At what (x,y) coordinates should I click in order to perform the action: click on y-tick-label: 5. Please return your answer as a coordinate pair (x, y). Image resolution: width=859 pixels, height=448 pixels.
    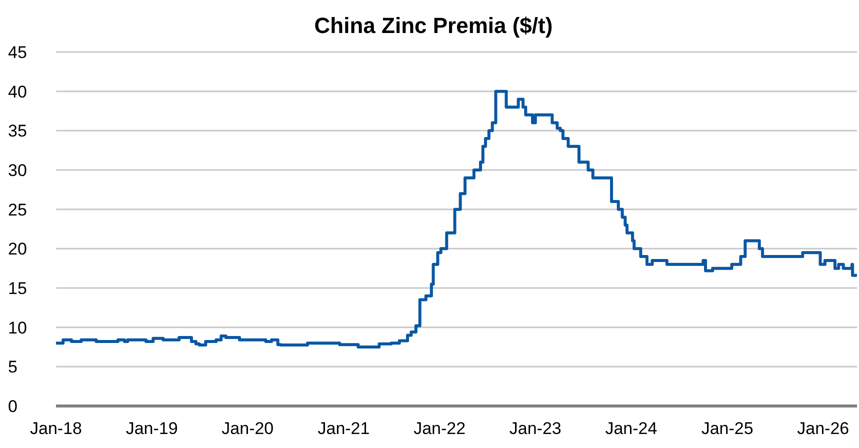
    Looking at the image, I should click on (13, 367).